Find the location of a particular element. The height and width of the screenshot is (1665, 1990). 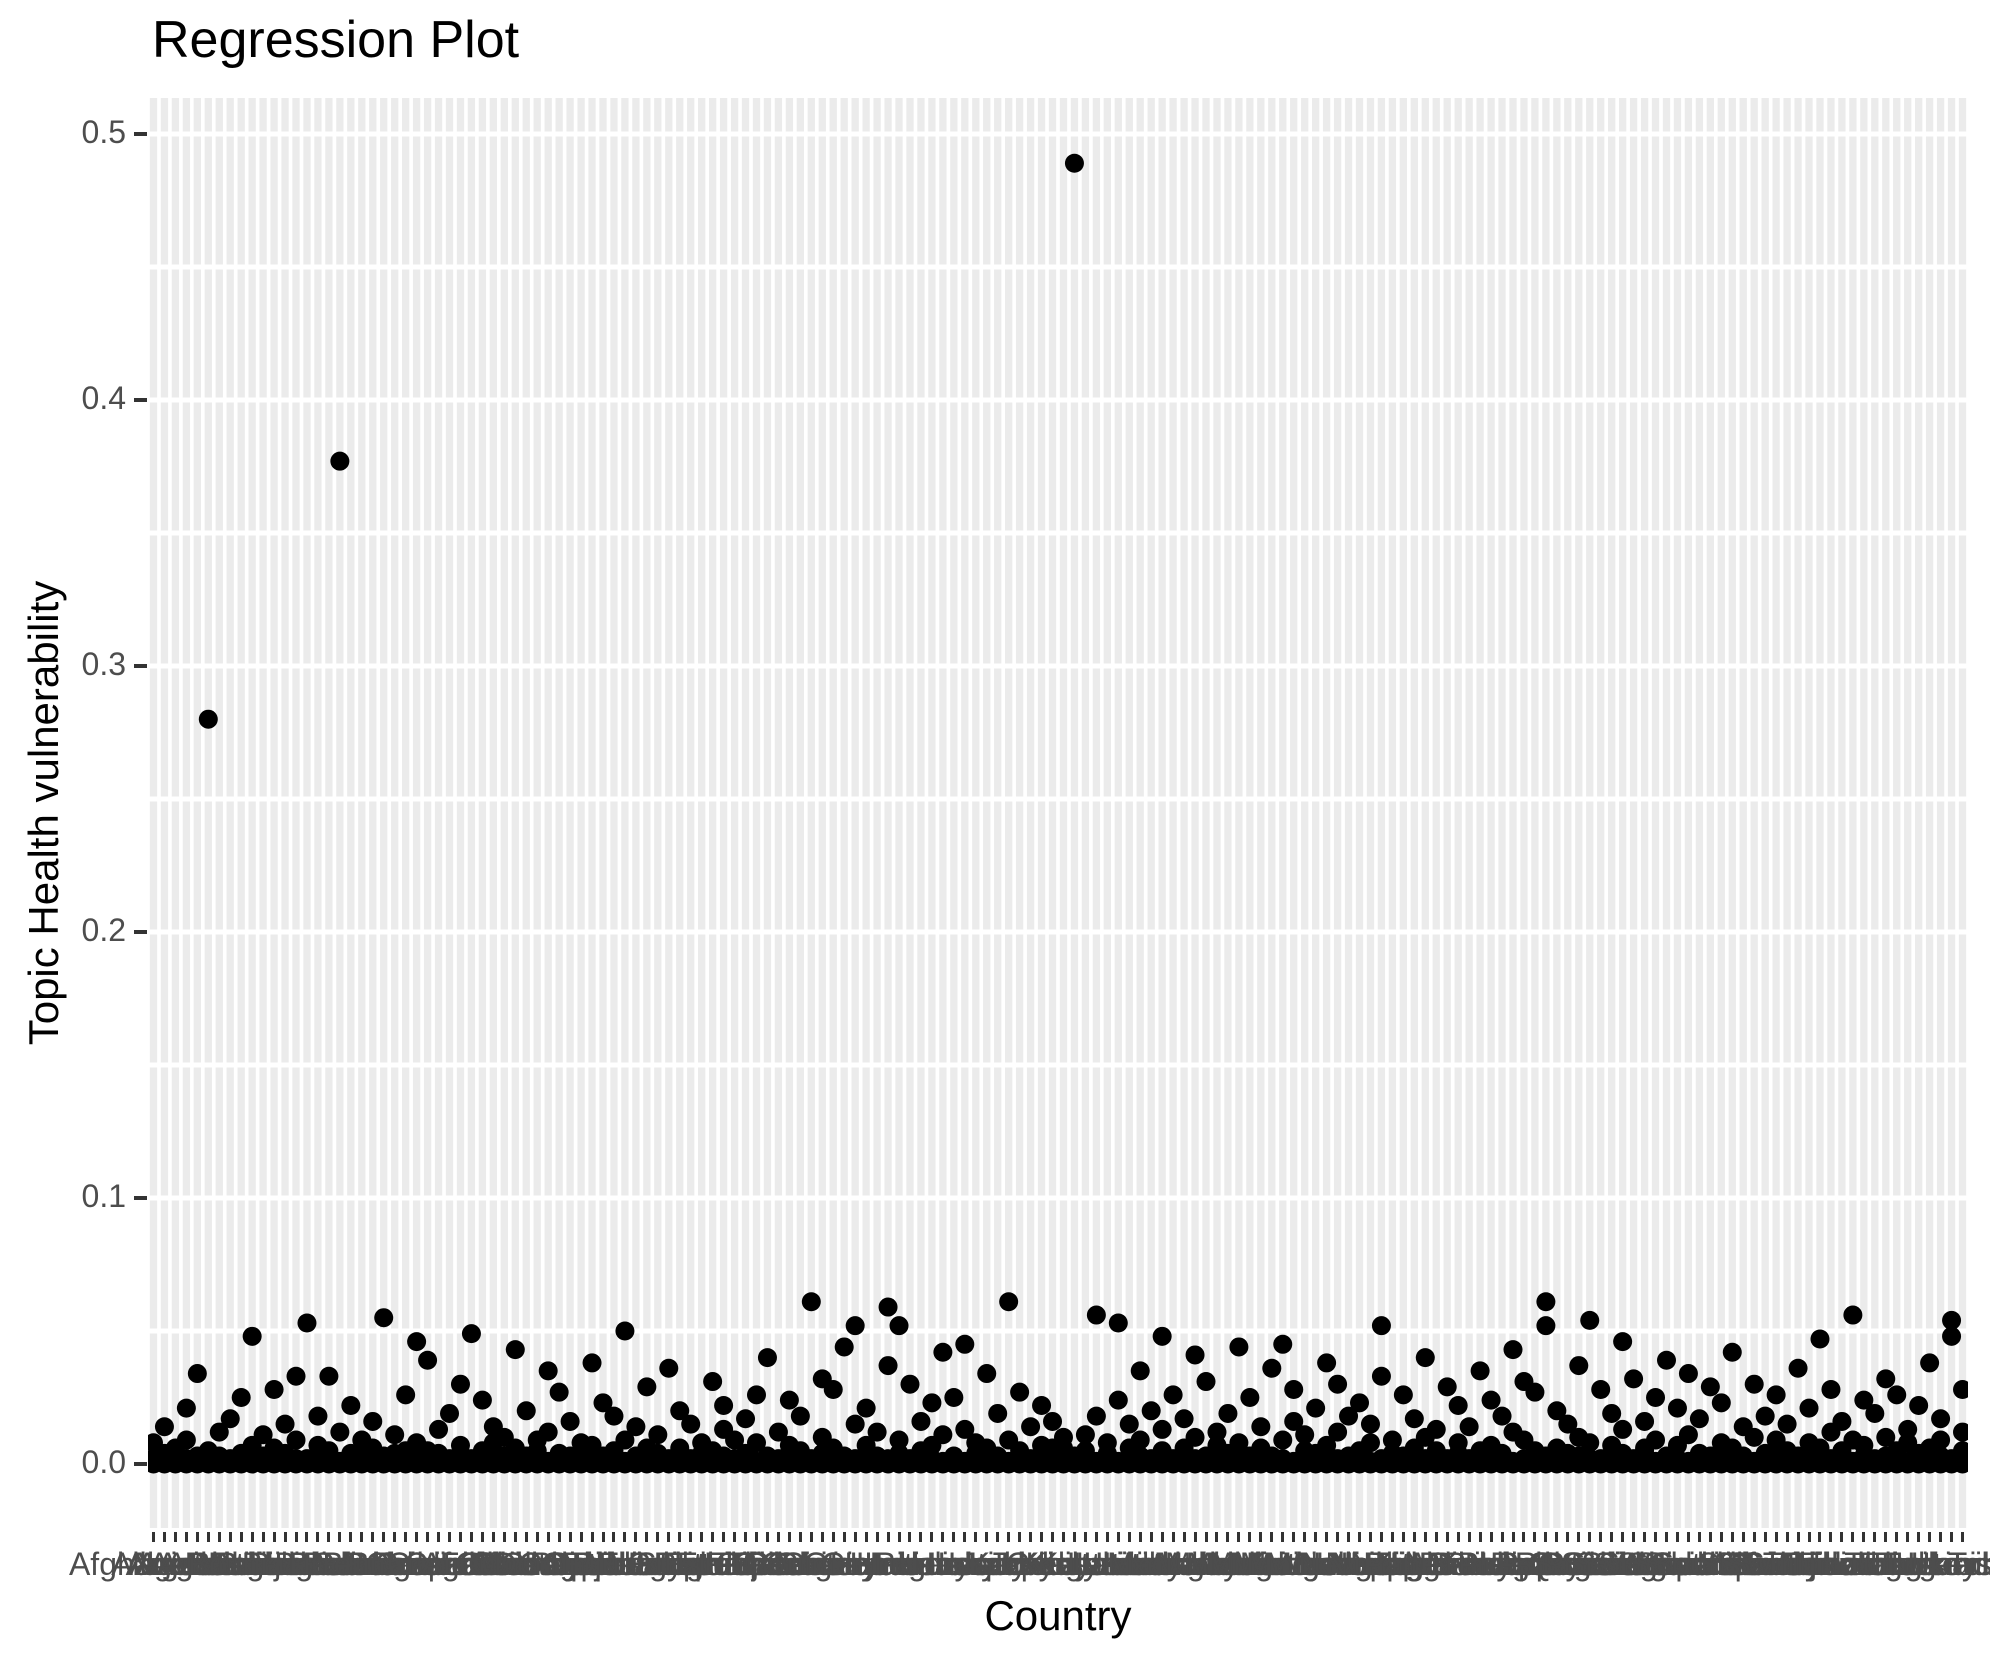

x-tick-label: Turkey is located at coordinates (1929, 1564).